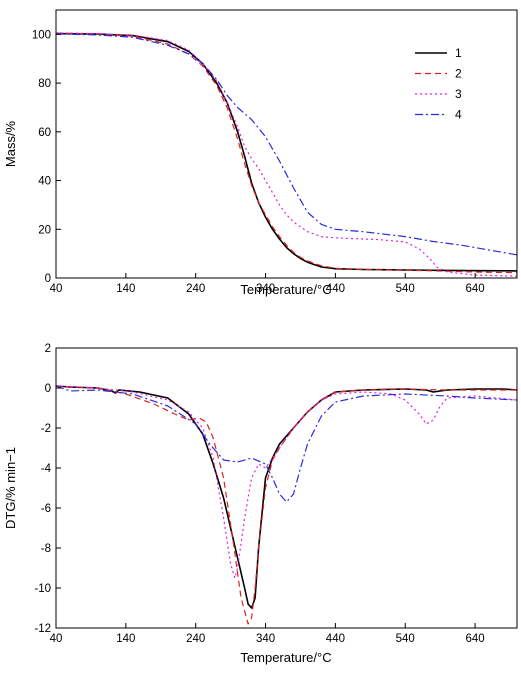  I want to click on dtg-x-tick-label: 140, so click(125, 639).